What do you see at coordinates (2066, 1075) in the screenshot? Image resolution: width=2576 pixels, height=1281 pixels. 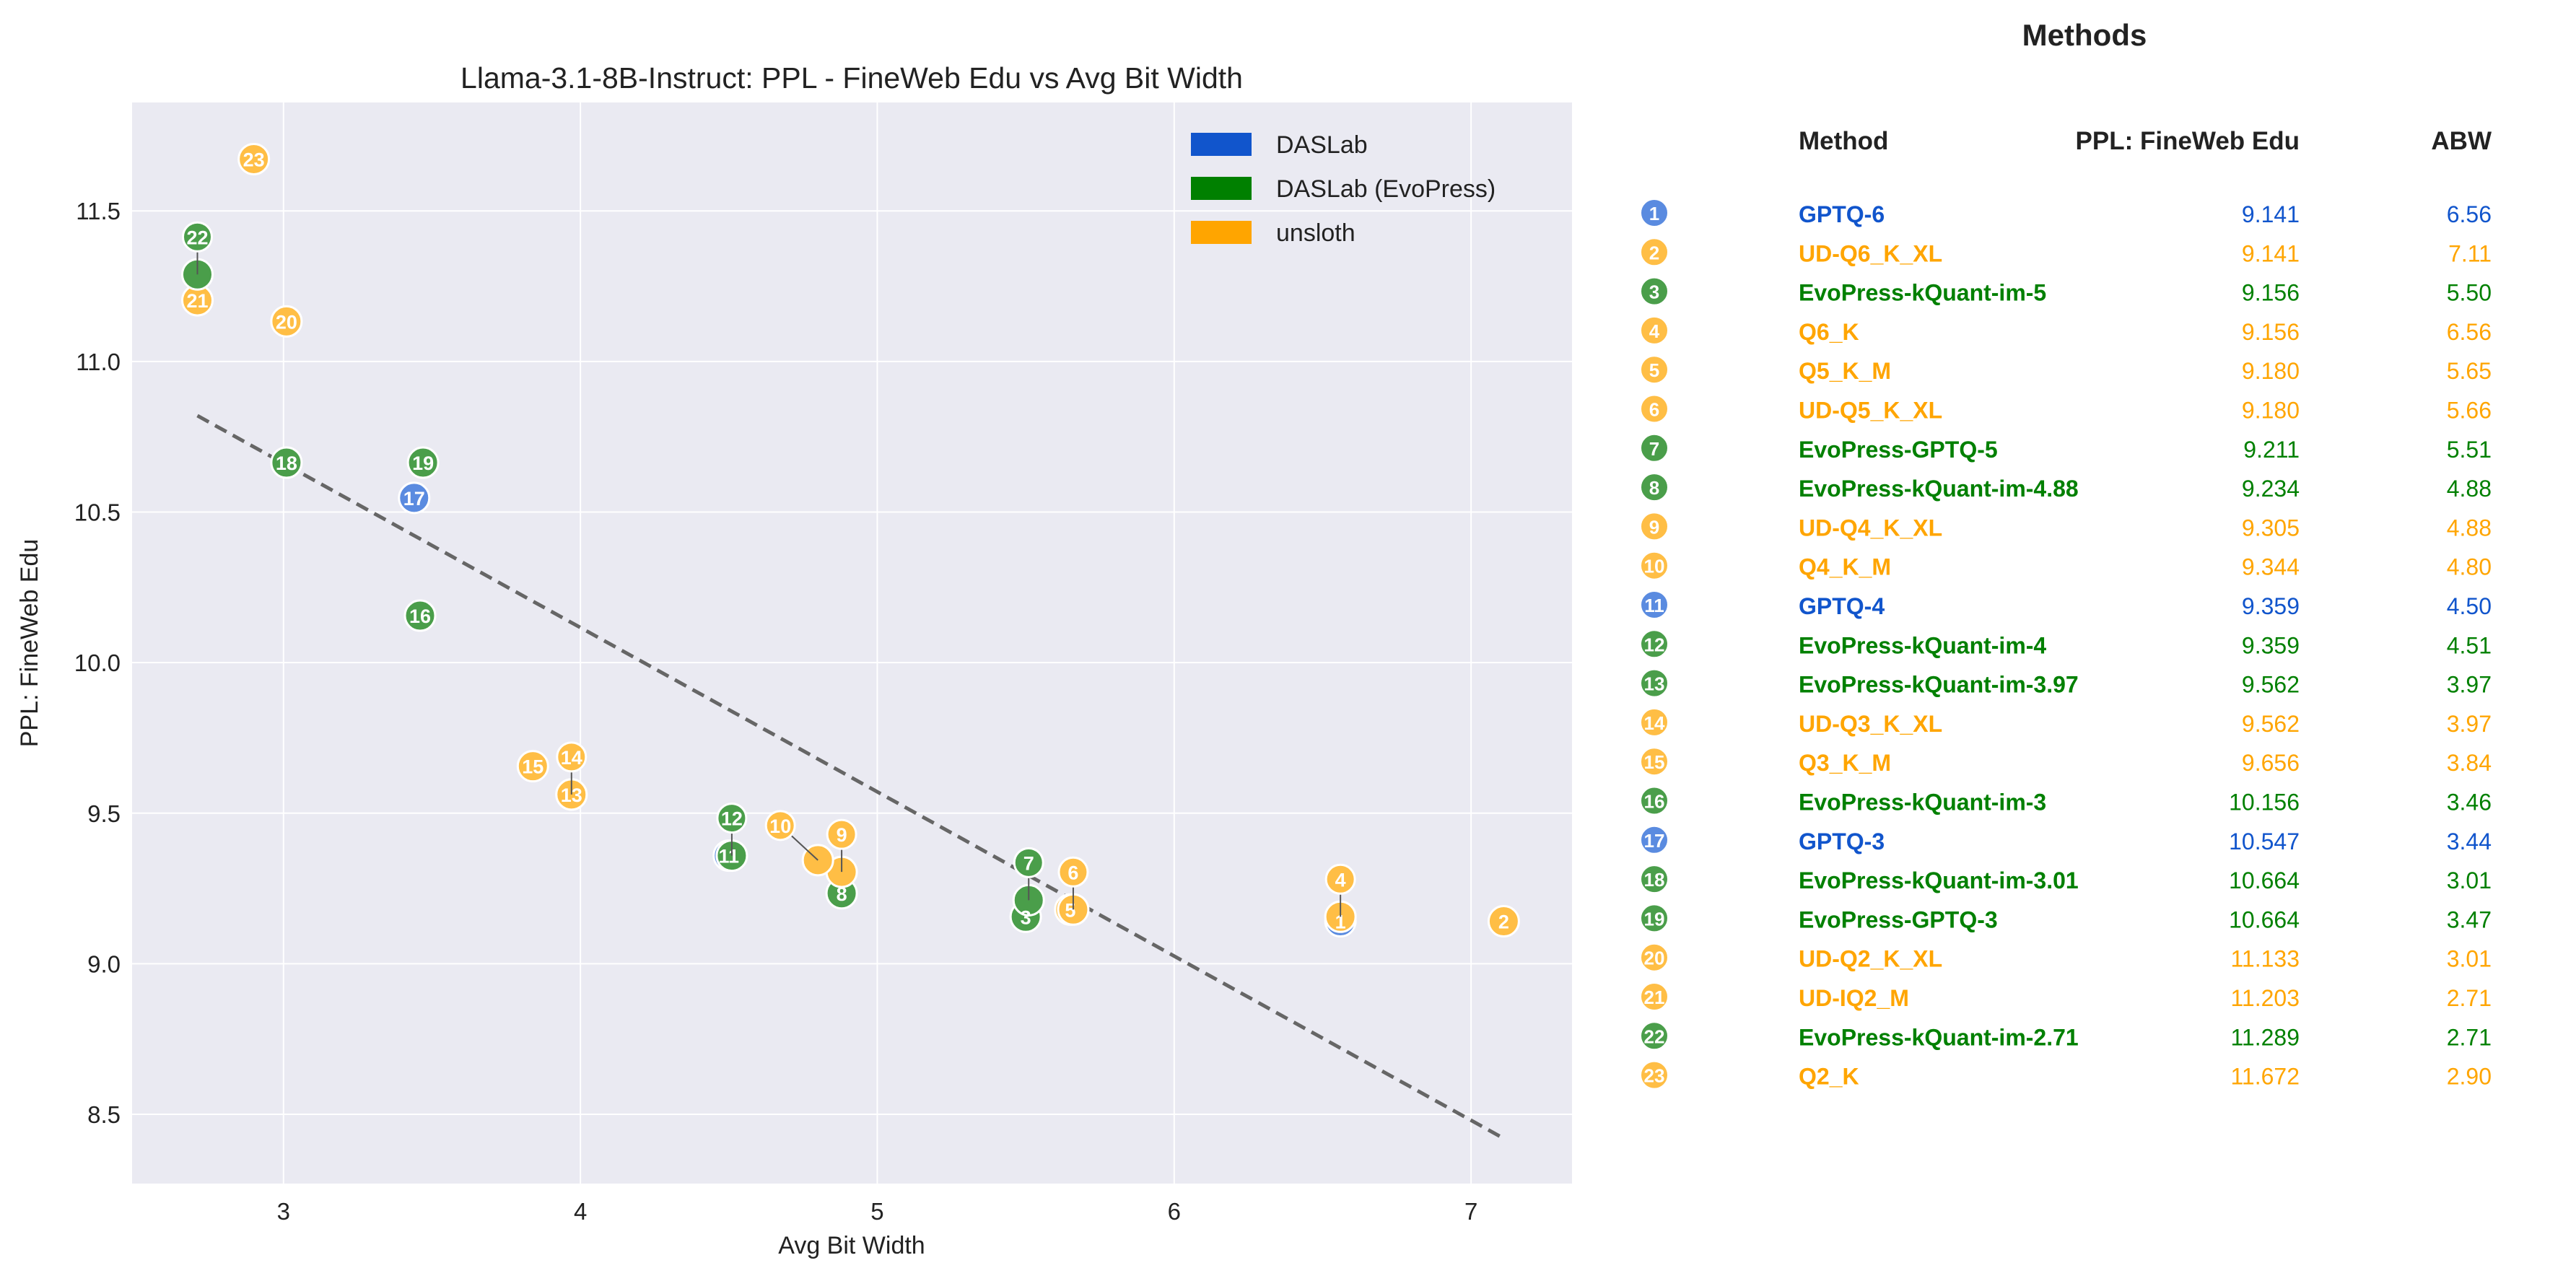 I see `table-row: 23 Q2_K 11.672 2.90` at bounding box center [2066, 1075].